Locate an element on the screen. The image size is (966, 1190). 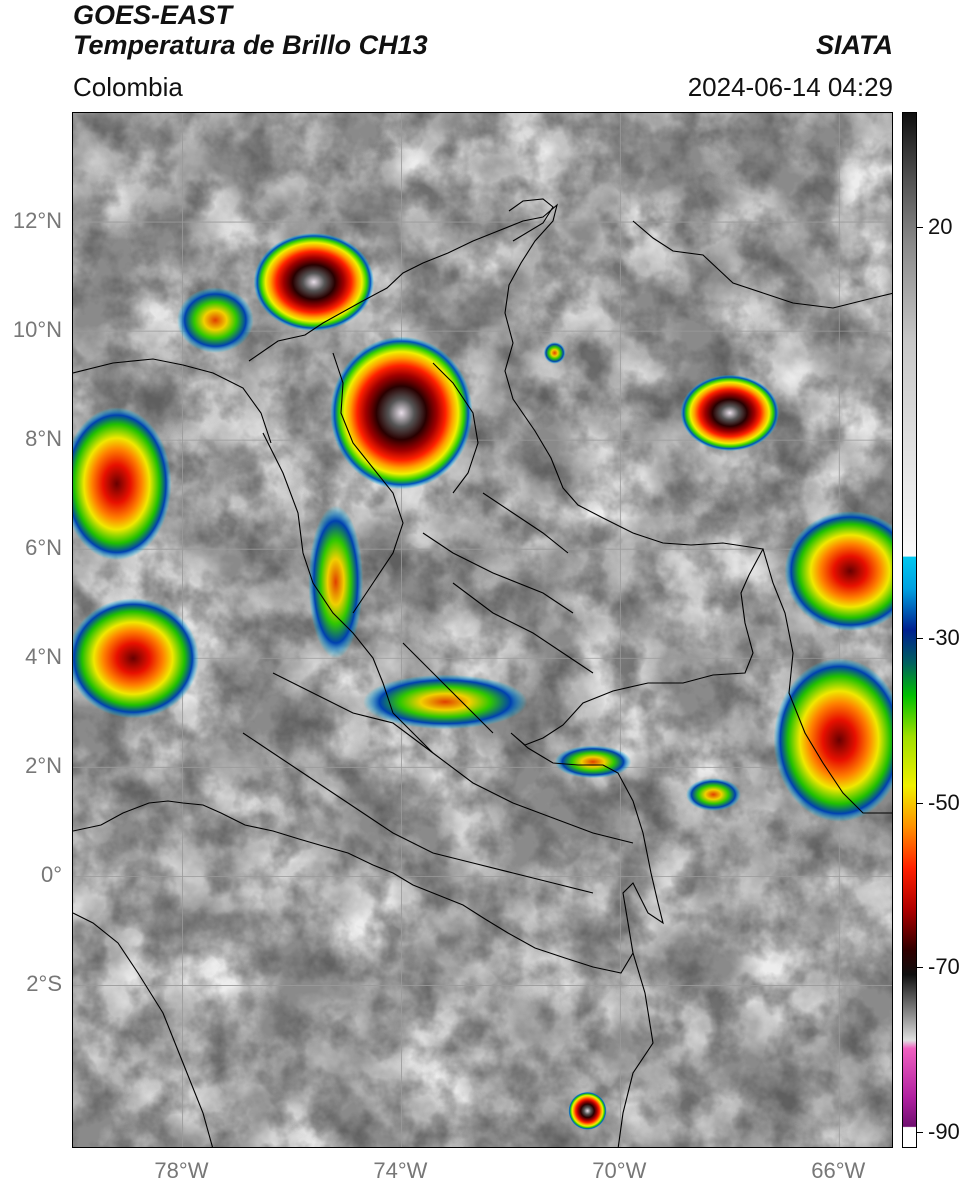
temperature-colorbar is located at coordinates (909, 630).